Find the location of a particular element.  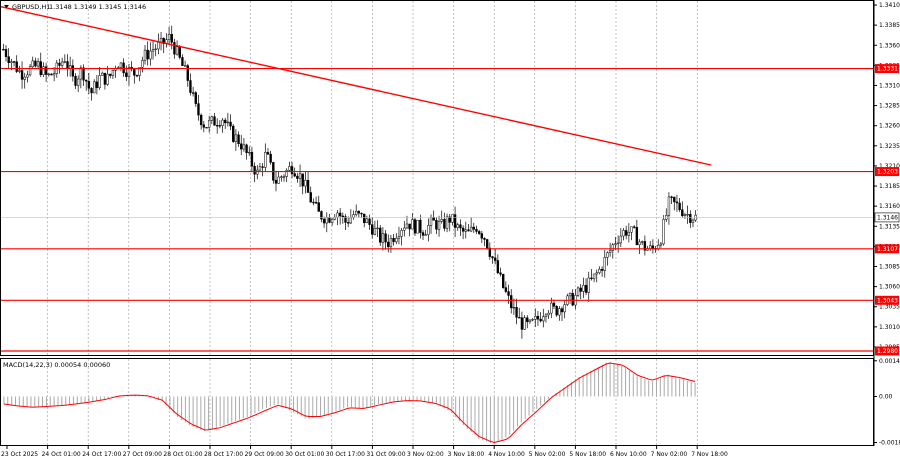

symbol-dropdown-icon is located at coordinates (6, 6).